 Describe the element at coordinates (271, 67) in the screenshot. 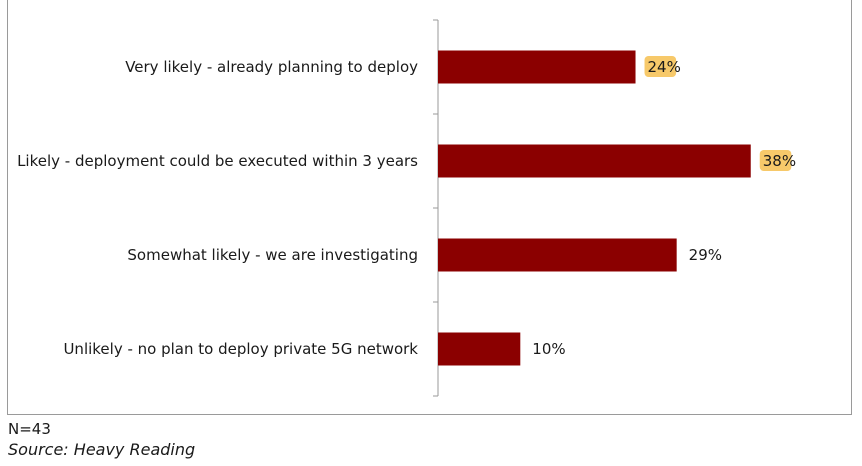

I see `category-label: Very likely - already planning to deploy` at that location.